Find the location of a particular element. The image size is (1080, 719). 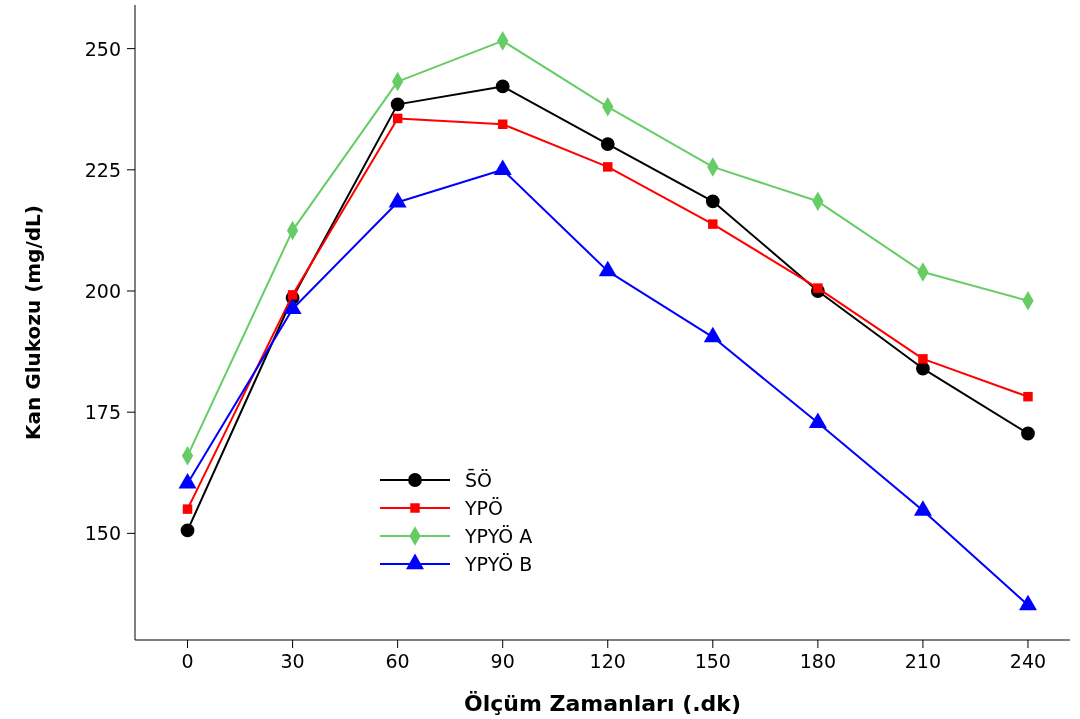

y-tick-label: 175 is located at coordinates (102, 412).